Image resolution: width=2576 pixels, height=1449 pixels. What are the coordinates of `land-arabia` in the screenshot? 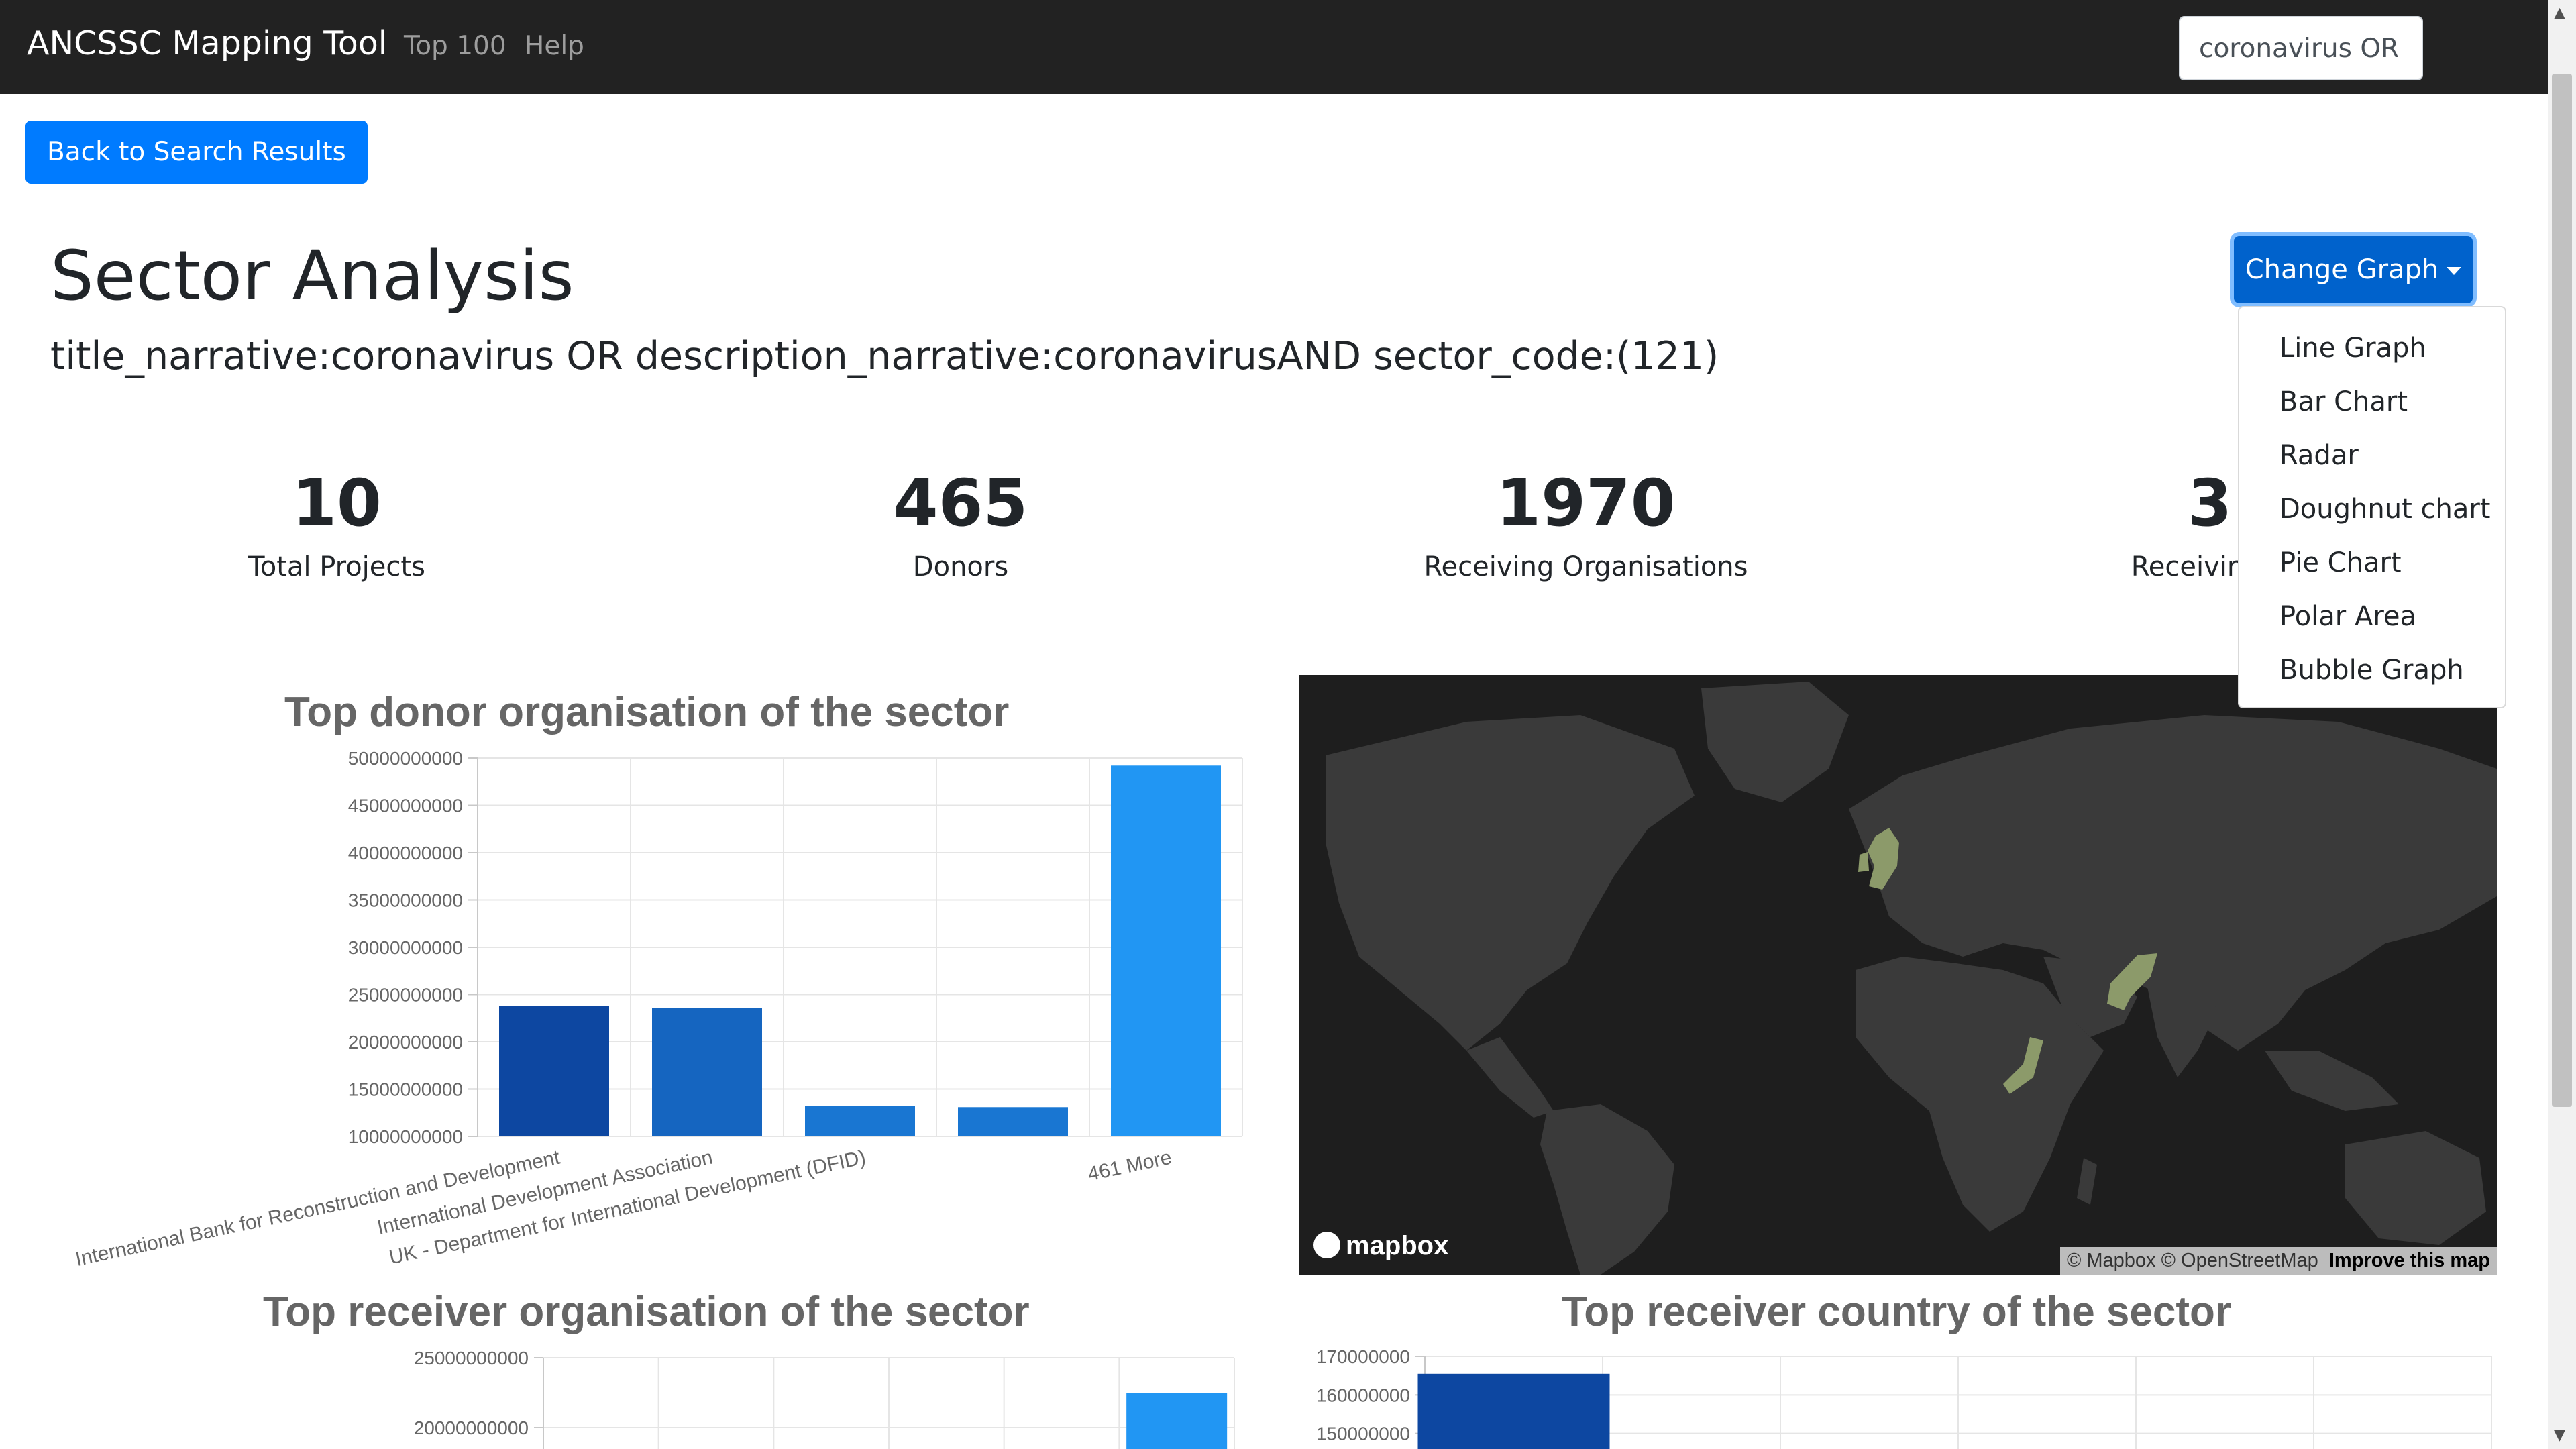 It's located at (2090, 997).